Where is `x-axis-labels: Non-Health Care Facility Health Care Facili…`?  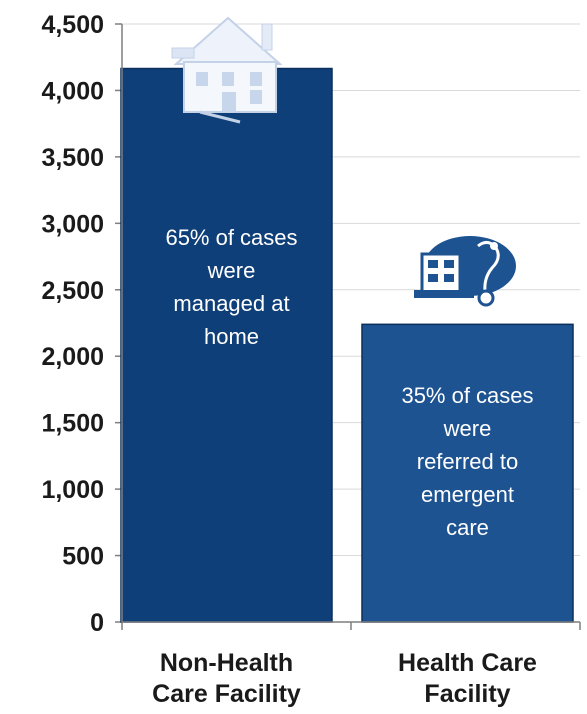
x-axis-labels: Non-Health Care Facility Health Care Facili… is located at coordinates (344, 678).